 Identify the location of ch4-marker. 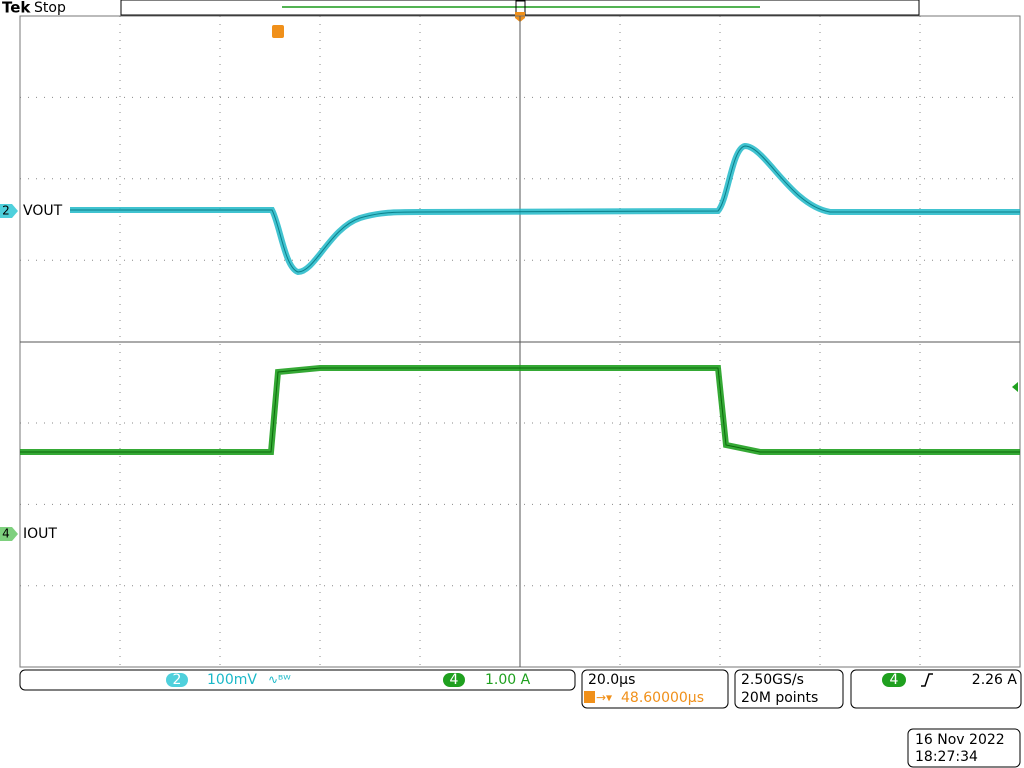
(9, 534).